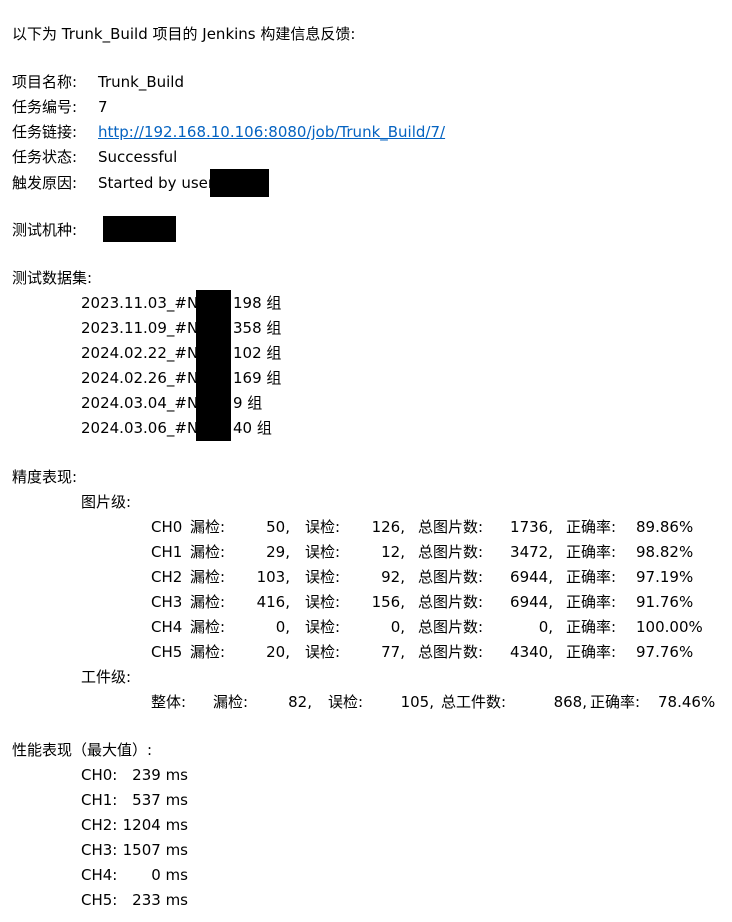 The image size is (732, 922). Describe the element at coordinates (366, 602) in the screenshot. I see `image-level-row: CH3 漏检: 416, 误检: 156, 总图片数: 6944, 正确率: 91.76%` at that location.